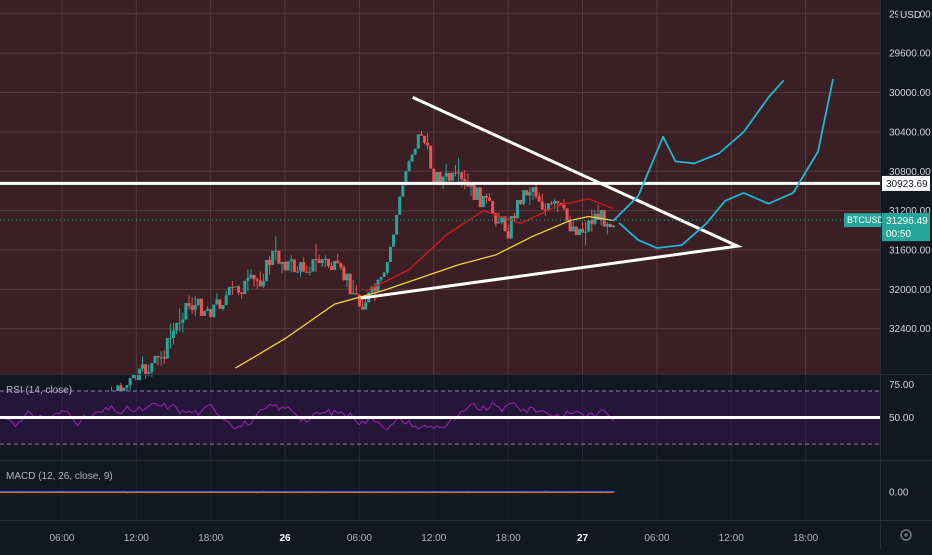 This screenshot has height=555, width=932. I want to click on rsi-pane: RSI (14, close), so click(440, 417).